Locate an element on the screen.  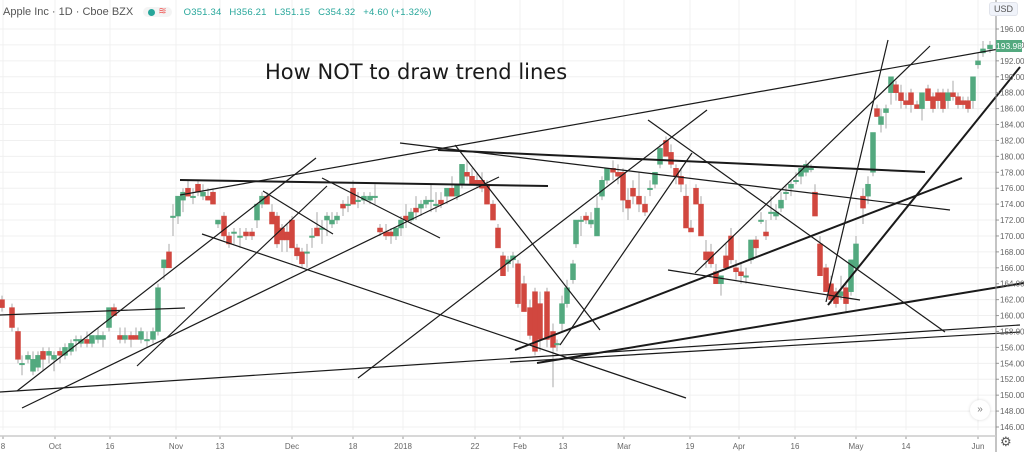
last-price-tag: 193.98 is located at coordinates (1009, 46).